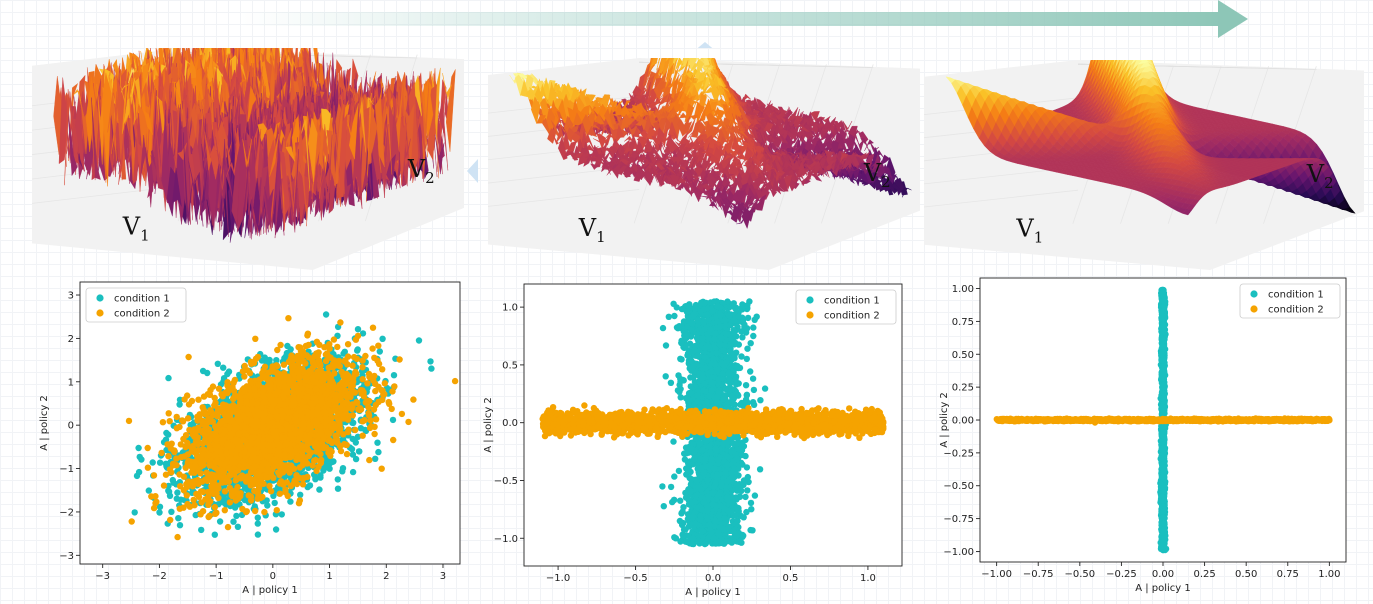  I want to click on surface-mesh, so click(1150, 138).